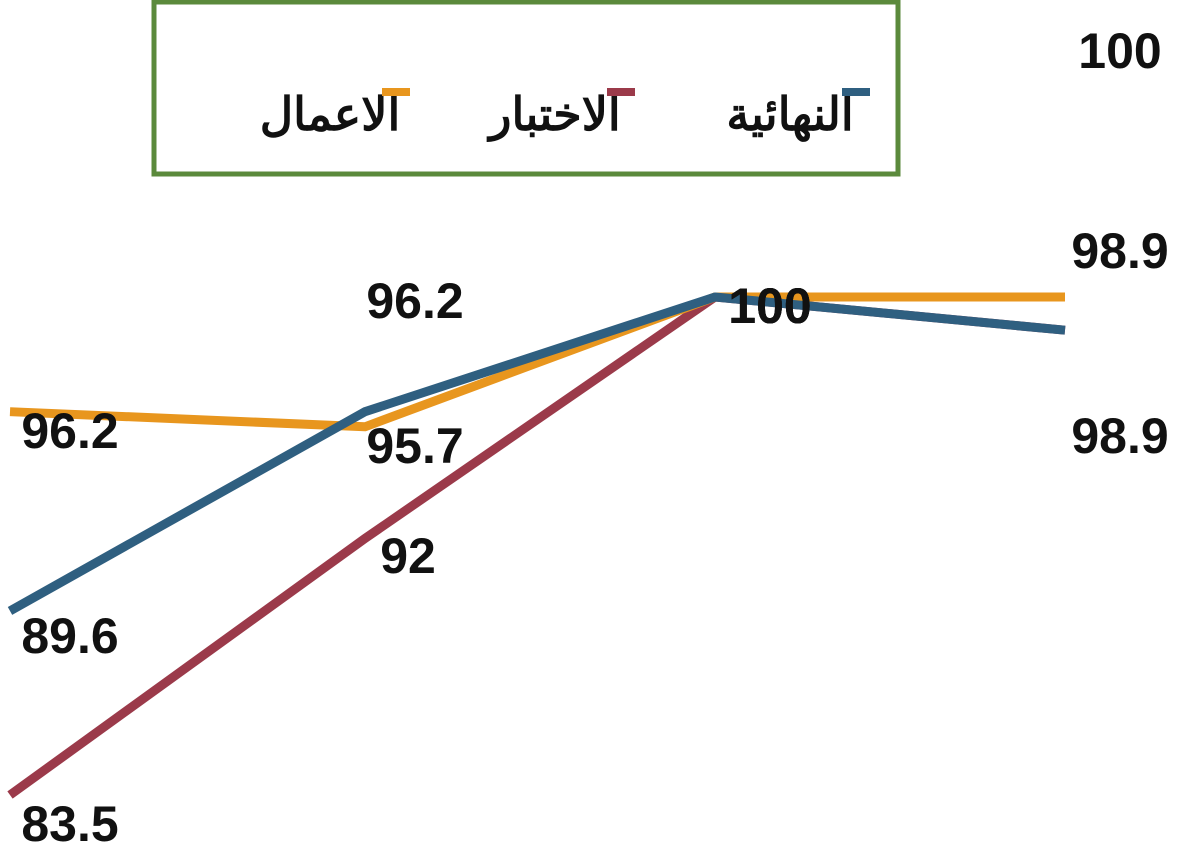 The image size is (1191, 868). What do you see at coordinates (414, 446) in the screenshot?
I see `data-label: 95.7` at bounding box center [414, 446].